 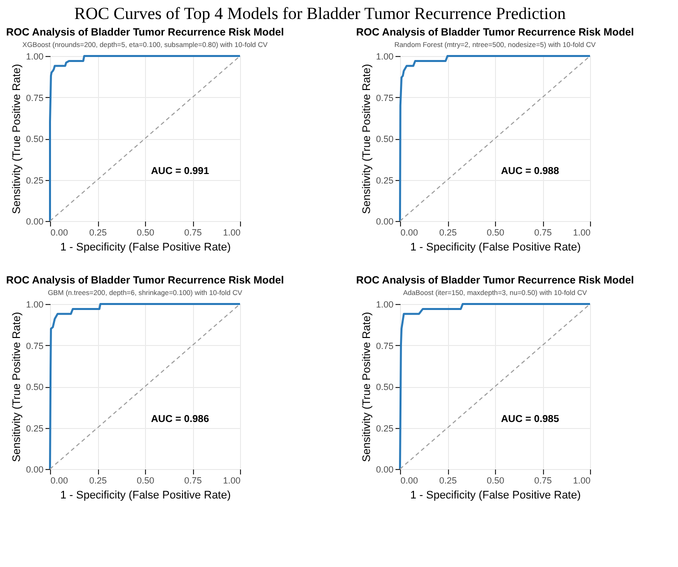 What do you see at coordinates (180, 171) in the screenshot?
I see `annotation: AUC = 0.991` at bounding box center [180, 171].